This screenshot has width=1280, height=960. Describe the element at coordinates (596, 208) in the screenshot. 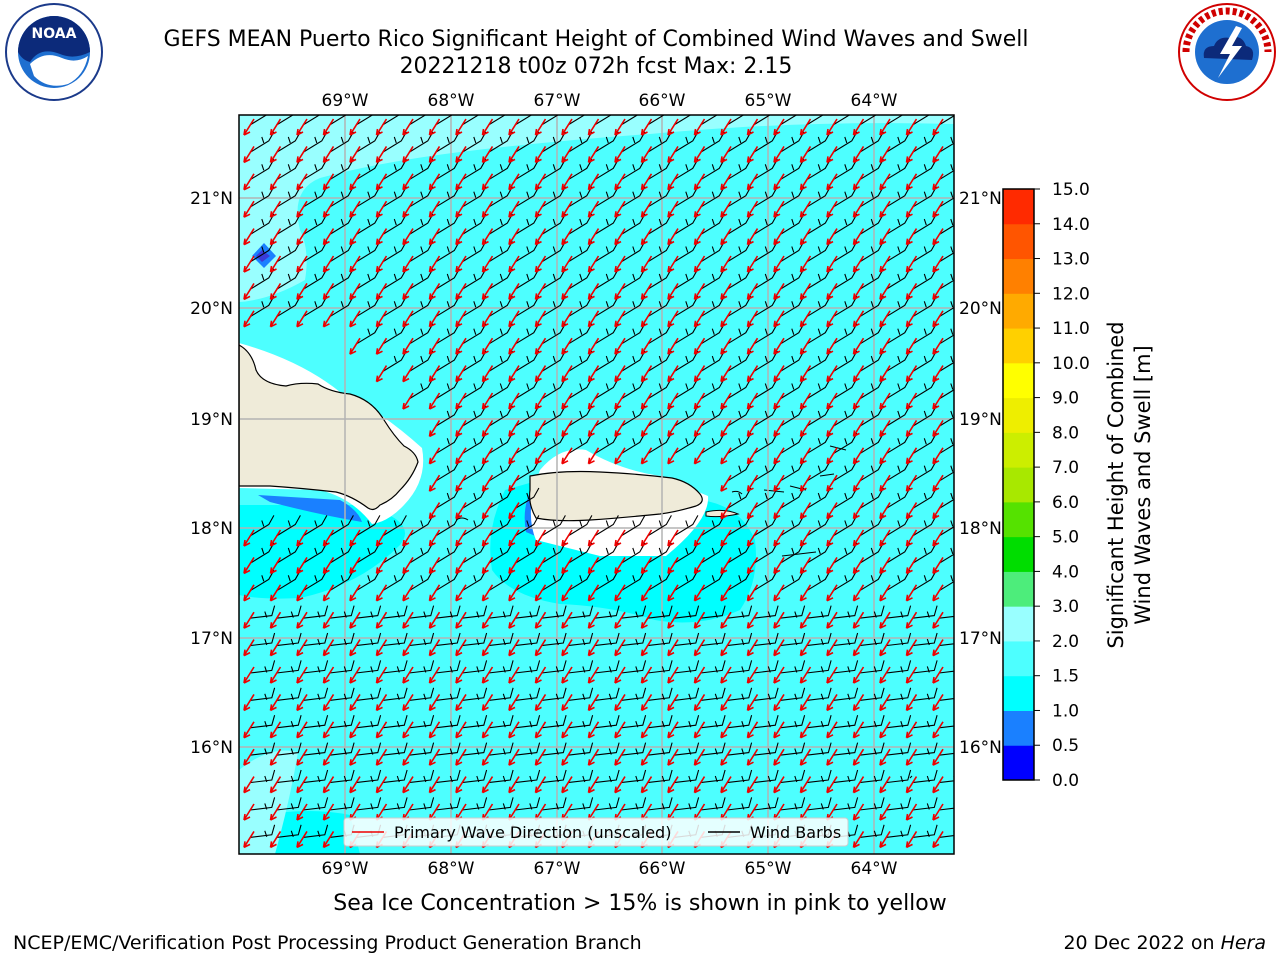

I see `wave-field-high` at that location.